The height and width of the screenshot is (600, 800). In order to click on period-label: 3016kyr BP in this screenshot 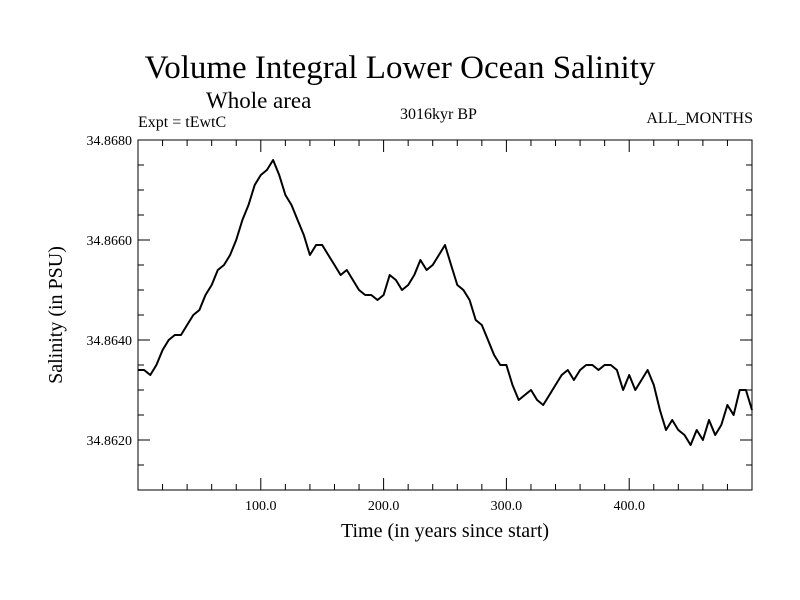, I will do `click(438, 114)`.